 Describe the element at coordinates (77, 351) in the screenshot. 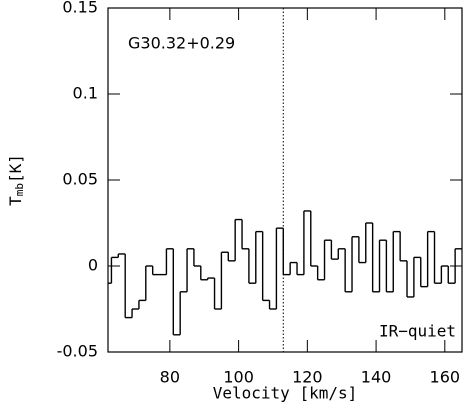

I see `y-tick-label: -0.05` at that location.